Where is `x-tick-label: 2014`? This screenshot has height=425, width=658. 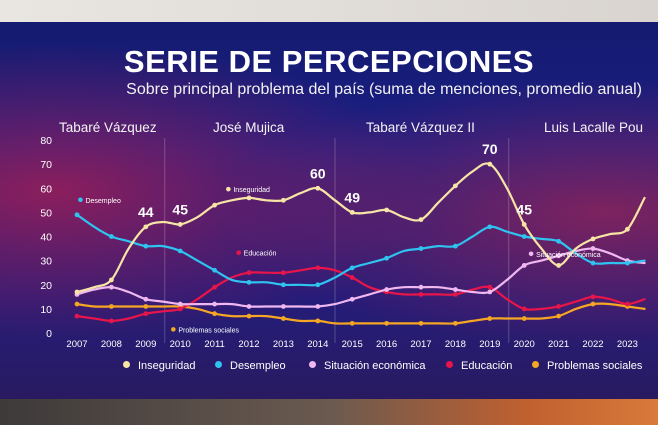
x-tick-label: 2014 is located at coordinates (317, 344).